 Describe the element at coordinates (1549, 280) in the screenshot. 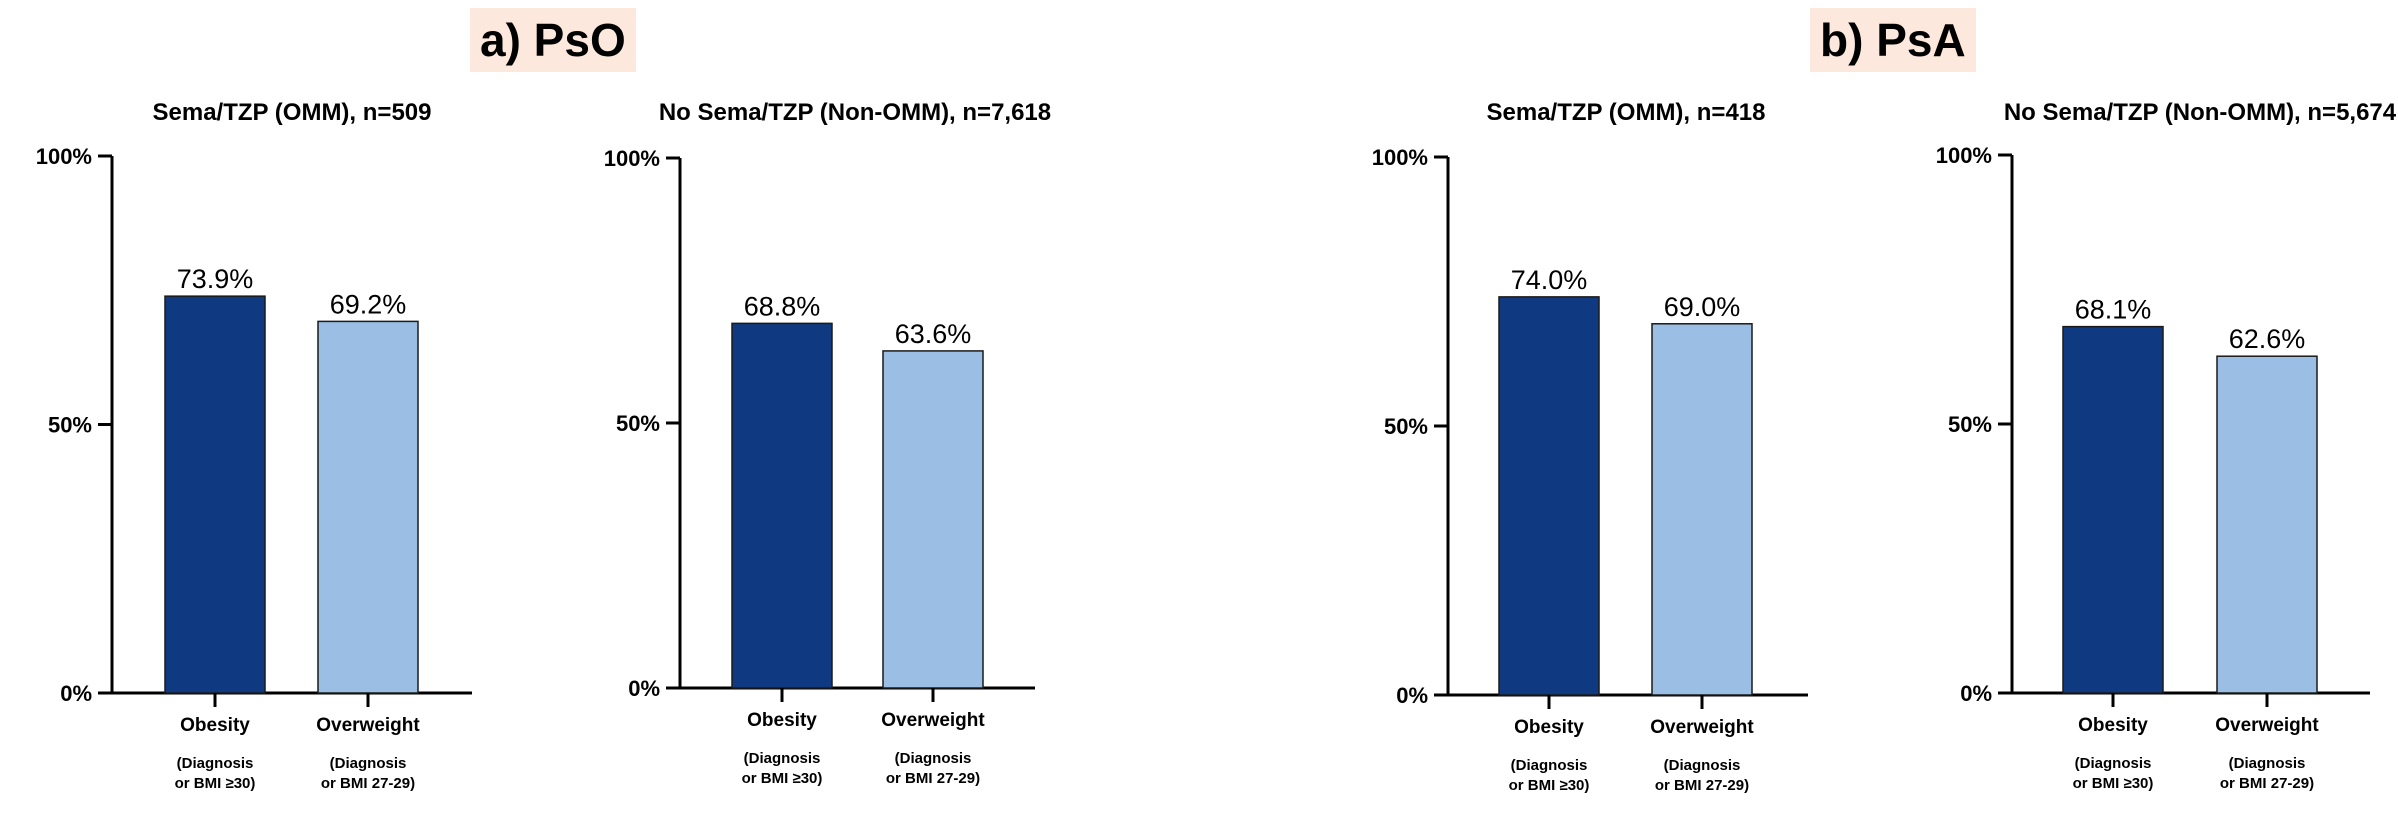

I see `data-label: 74.0%` at that location.